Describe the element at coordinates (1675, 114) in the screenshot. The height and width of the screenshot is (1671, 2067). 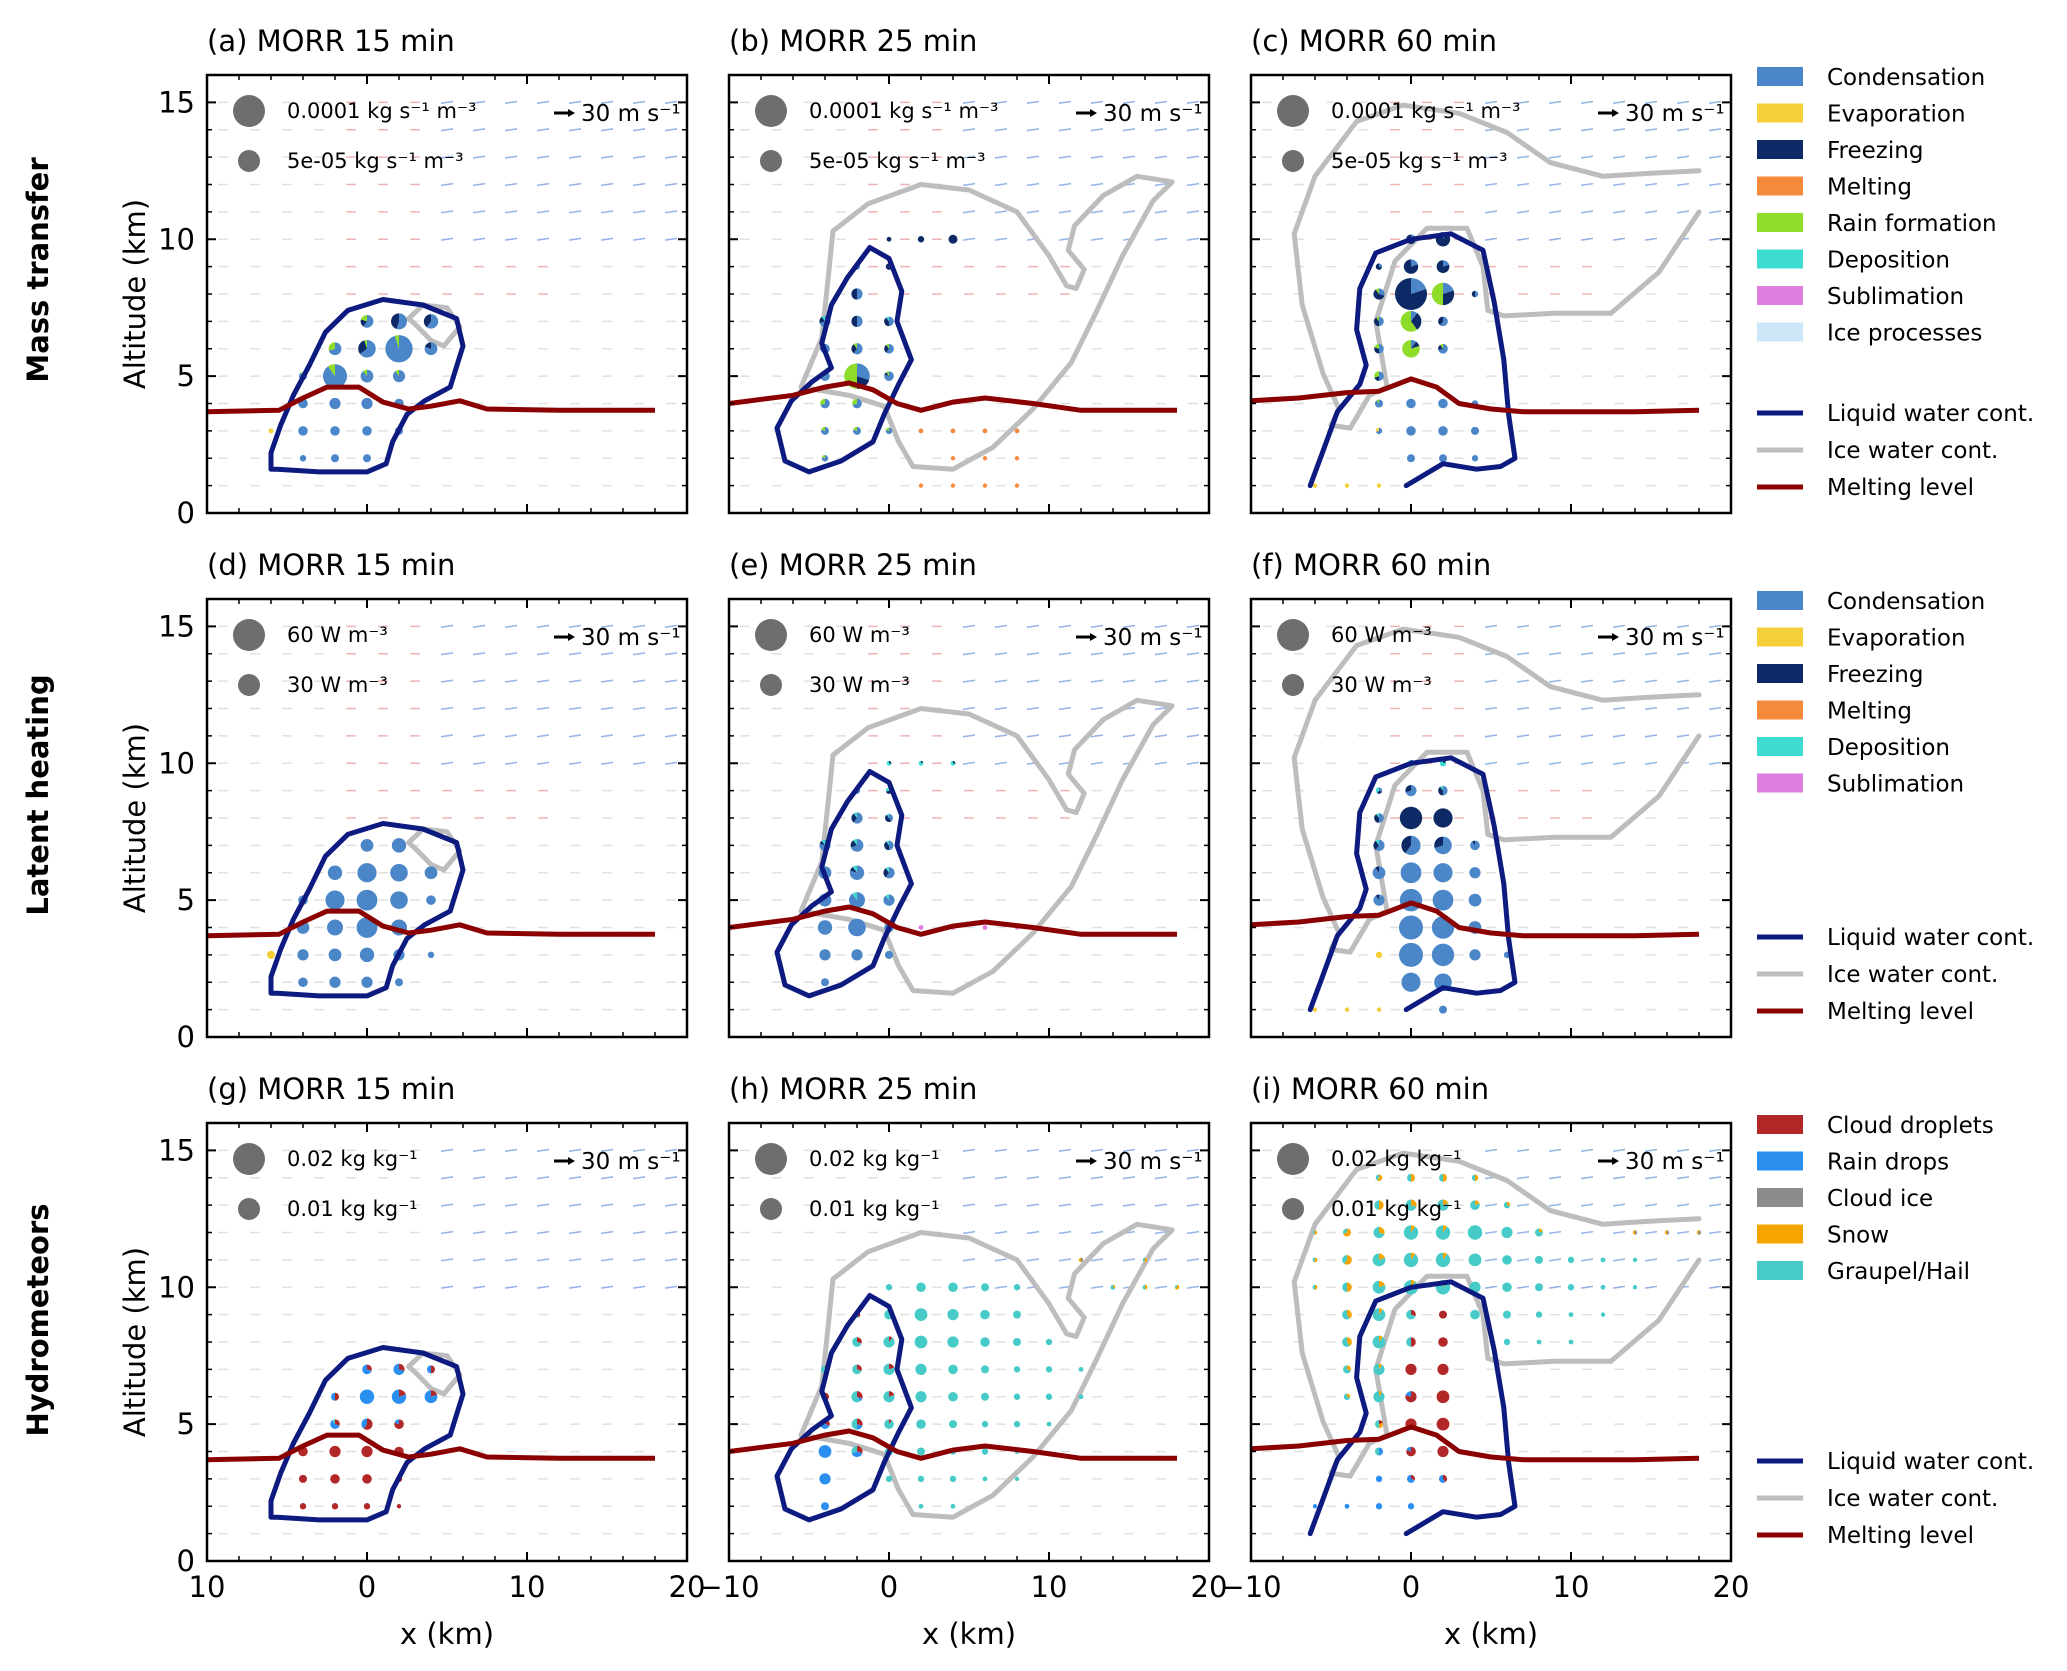
I see `reference-arrow-label: 30 m s⁻¹` at that location.